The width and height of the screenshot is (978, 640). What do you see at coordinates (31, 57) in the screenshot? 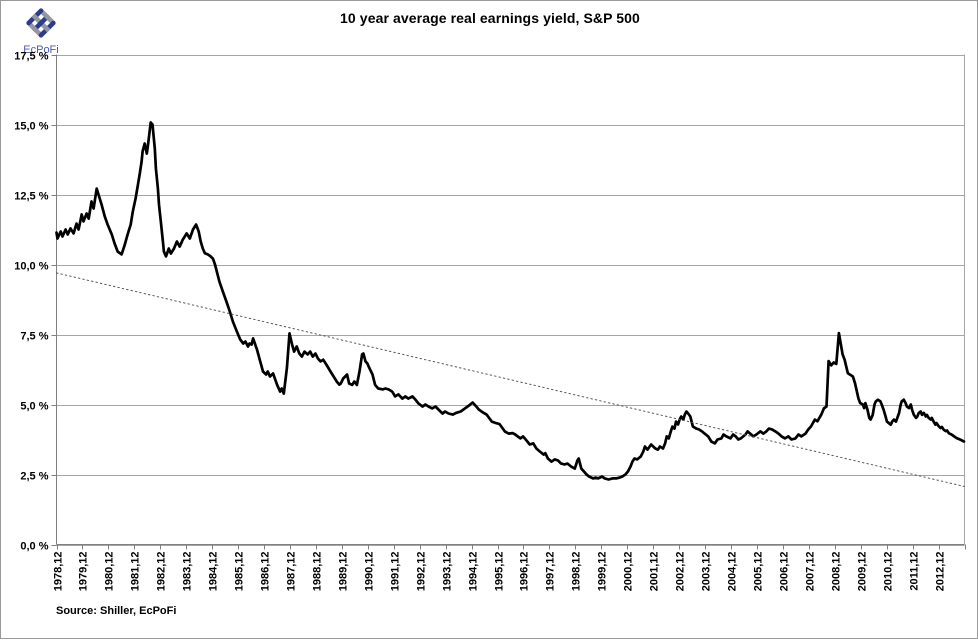
I see `y-tick-label: 17,5 %` at bounding box center [31, 57].